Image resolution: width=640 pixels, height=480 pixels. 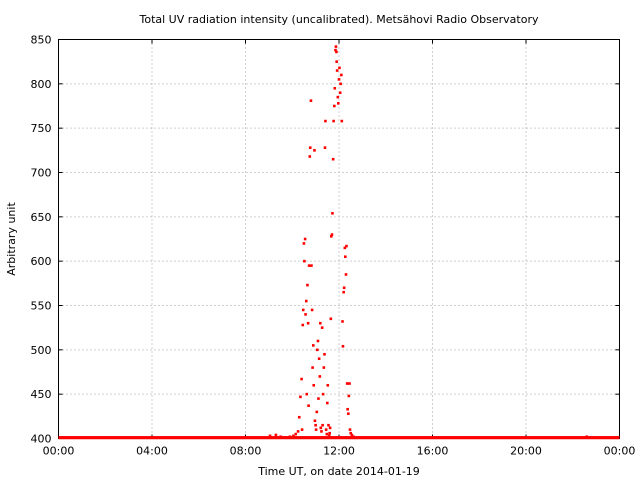 I want to click on y-tick-label: 400, so click(x=41, y=439).